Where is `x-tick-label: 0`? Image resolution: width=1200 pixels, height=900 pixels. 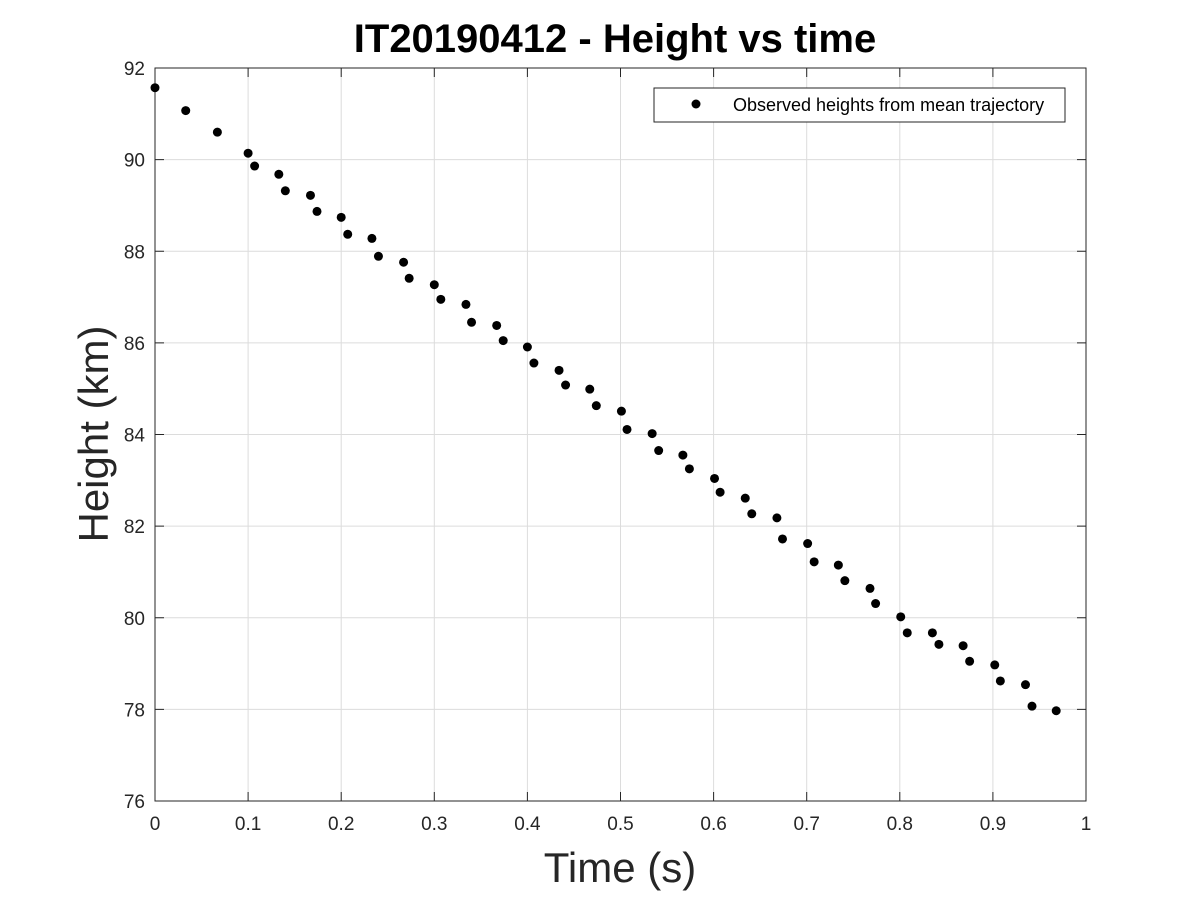 x-tick-label: 0 is located at coordinates (155, 824).